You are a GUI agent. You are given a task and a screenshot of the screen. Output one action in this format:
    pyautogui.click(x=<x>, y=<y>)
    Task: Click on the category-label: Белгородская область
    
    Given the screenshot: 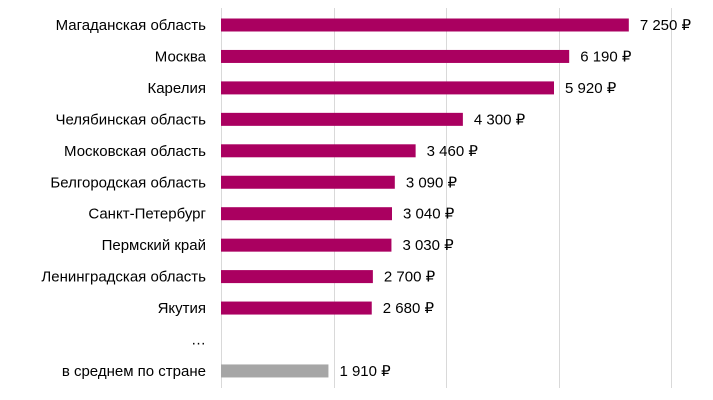 What is the action you would take?
    pyautogui.click(x=128, y=182)
    